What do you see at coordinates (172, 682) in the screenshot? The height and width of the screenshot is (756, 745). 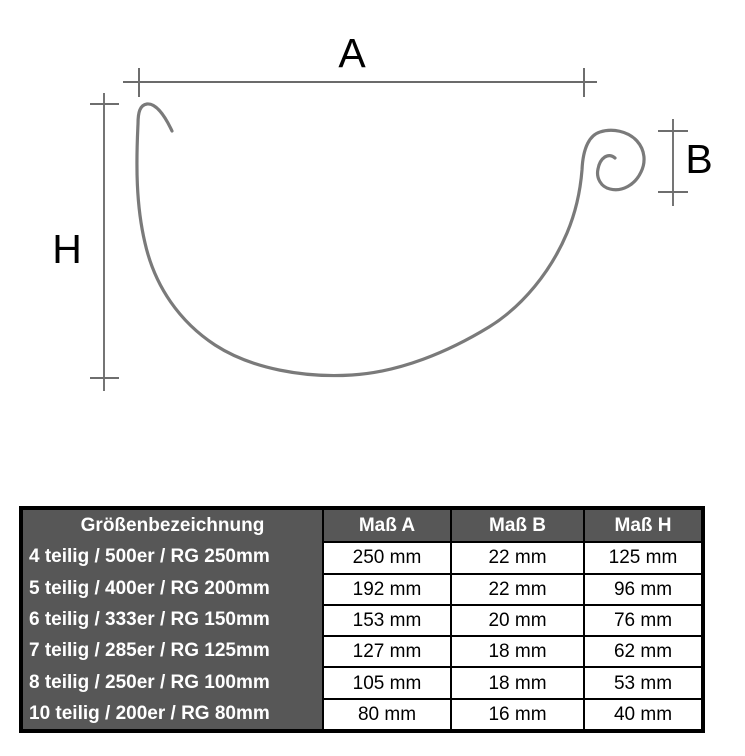 I see `row-label: 8 teilig / 250er / RG 100mm` at bounding box center [172, 682].